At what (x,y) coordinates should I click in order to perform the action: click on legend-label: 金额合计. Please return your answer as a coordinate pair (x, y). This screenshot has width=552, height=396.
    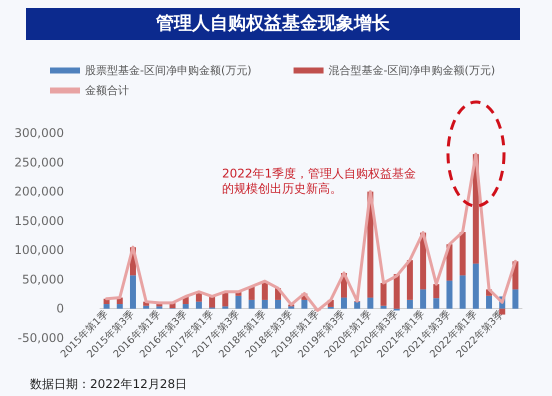
    Looking at the image, I should click on (107, 90).